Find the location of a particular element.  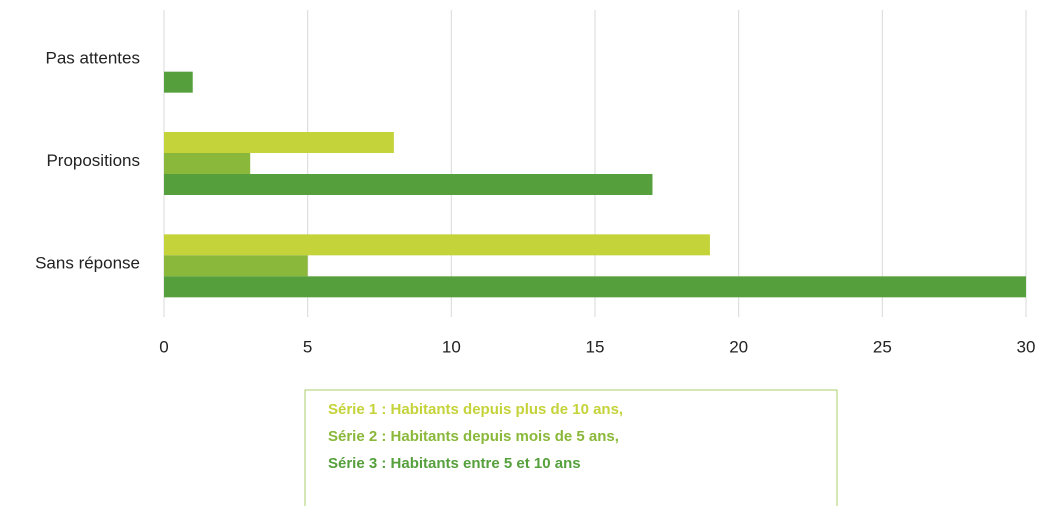

x-tick-label: 0 is located at coordinates (163, 346).